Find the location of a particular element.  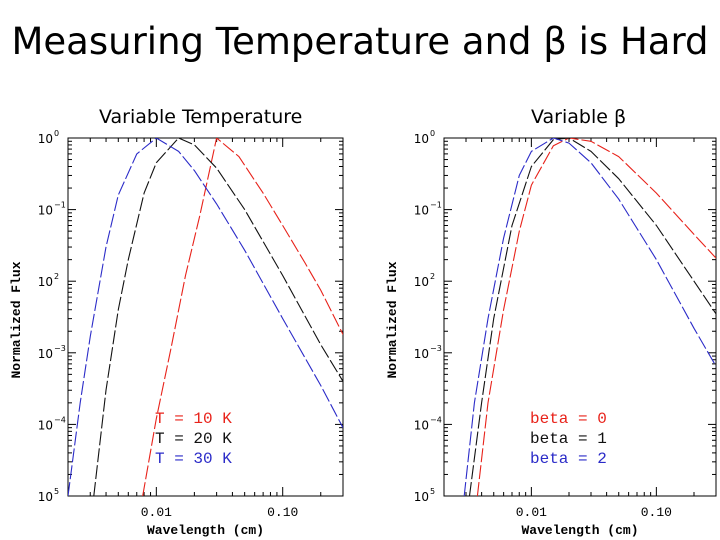

legend-entry: T = 10 K is located at coordinates (193, 419).